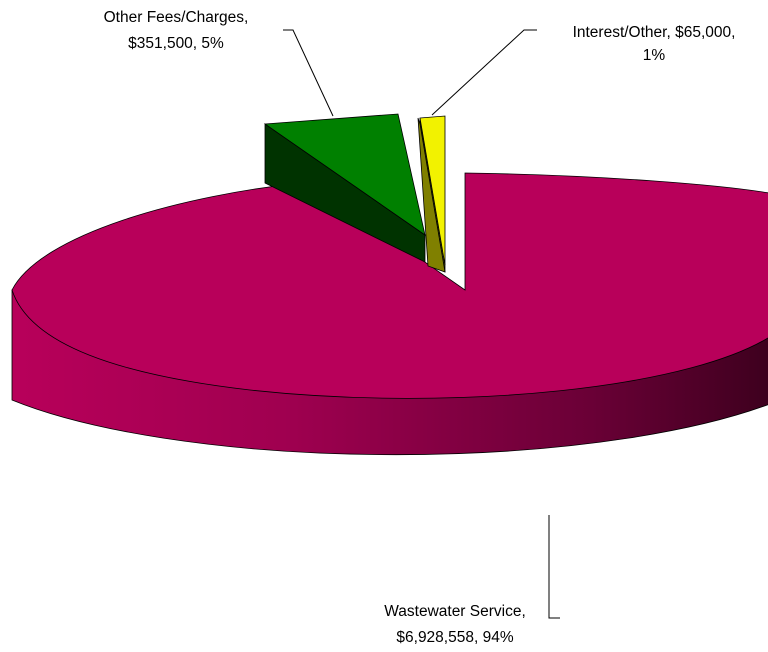 The width and height of the screenshot is (768, 652). I want to click on interest-slice-side-front, so click(431, 195).